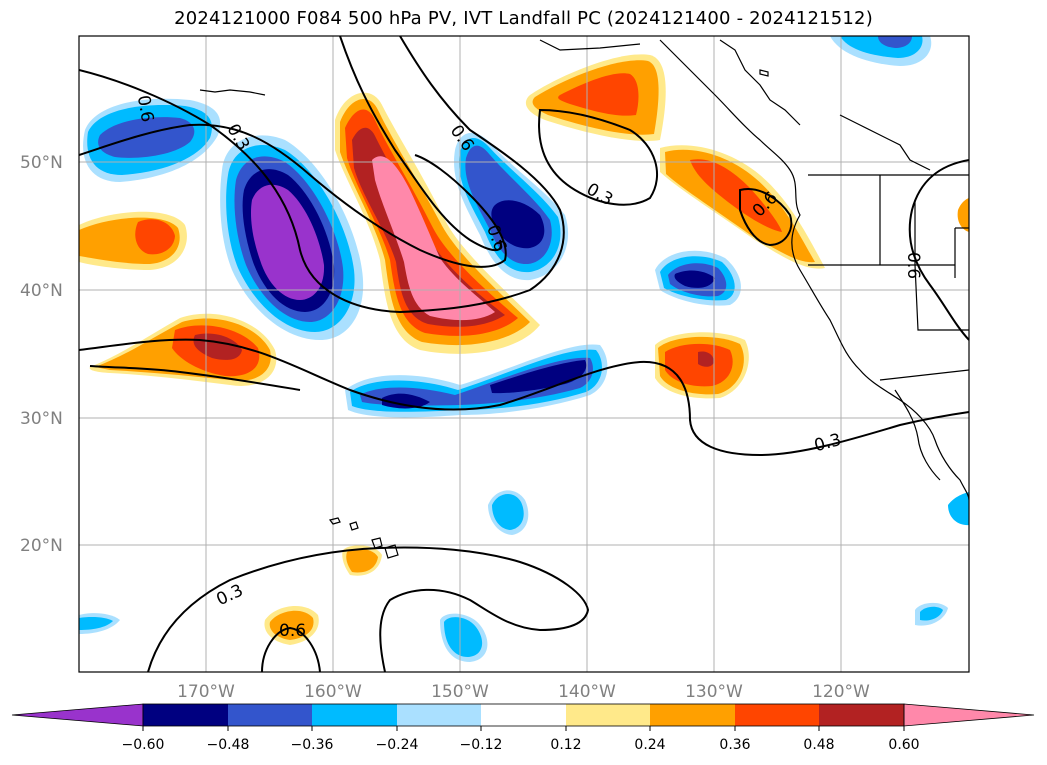 Image resolution: width=1047 pixels, height=765 pixels. I want to click on colorbar-tick-label: 0.60, so click(903, 745).